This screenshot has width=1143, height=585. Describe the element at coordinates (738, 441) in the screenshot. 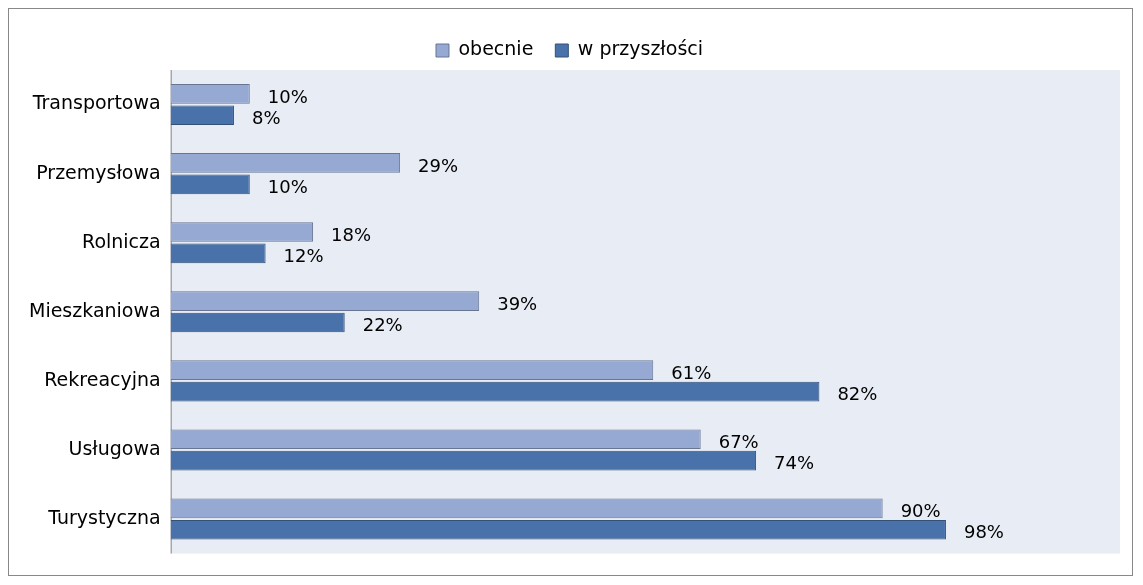

I see `data-label: 67%` at that location.